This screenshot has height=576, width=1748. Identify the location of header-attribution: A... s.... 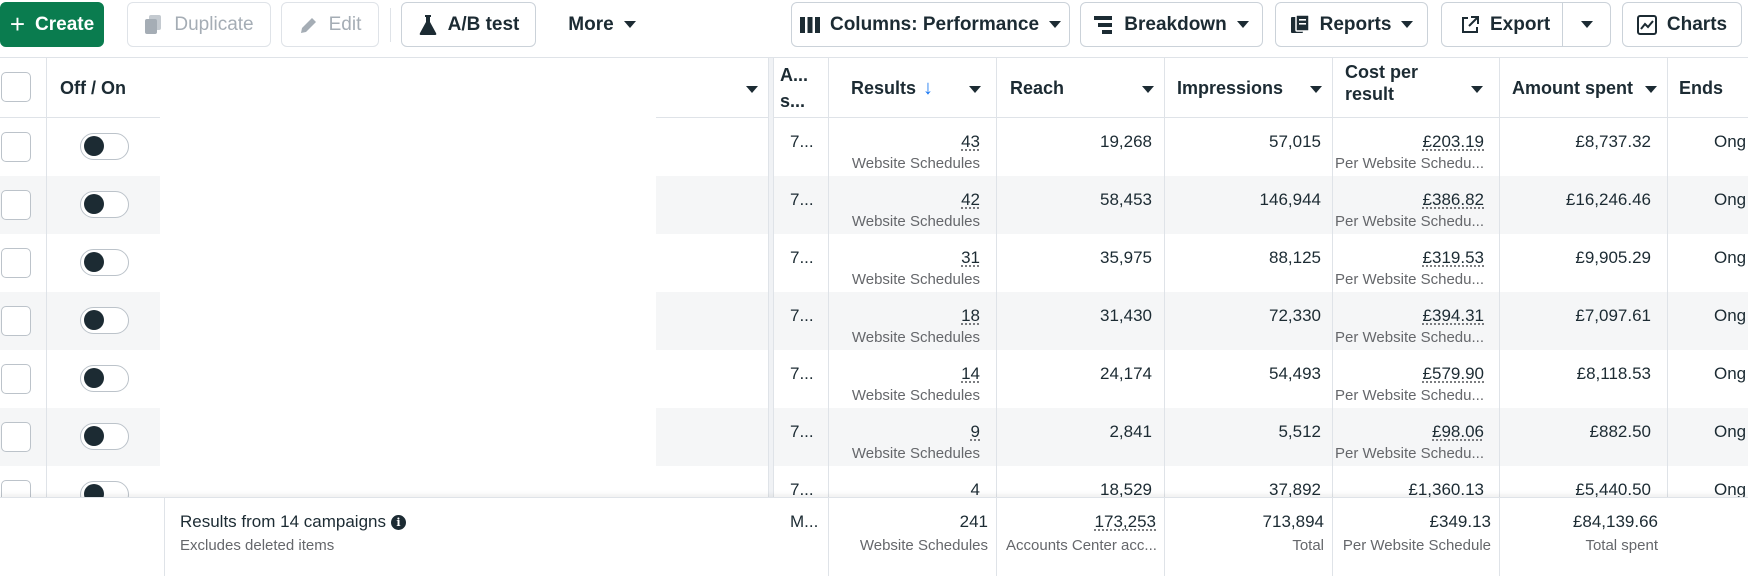
(801, 88).